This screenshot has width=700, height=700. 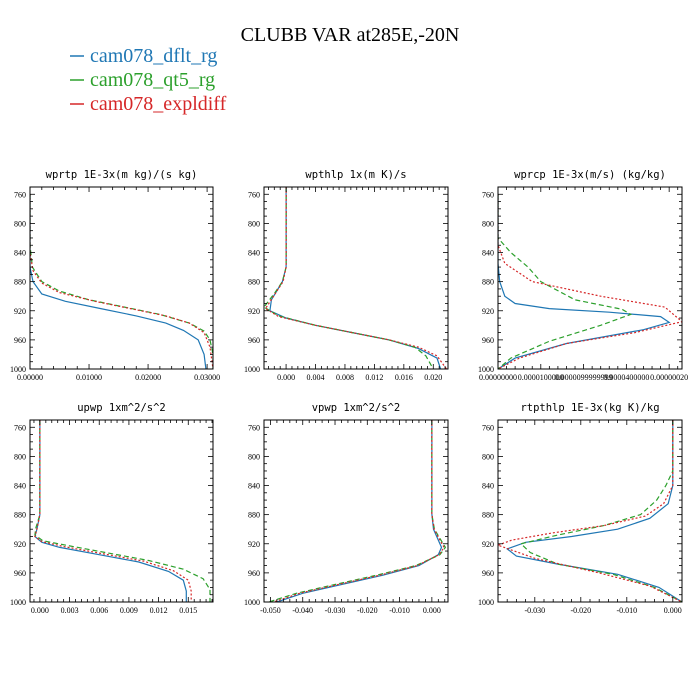 I want to click on panel-title: upwp 1xm^2/s^2, so click(x=121, y=408).